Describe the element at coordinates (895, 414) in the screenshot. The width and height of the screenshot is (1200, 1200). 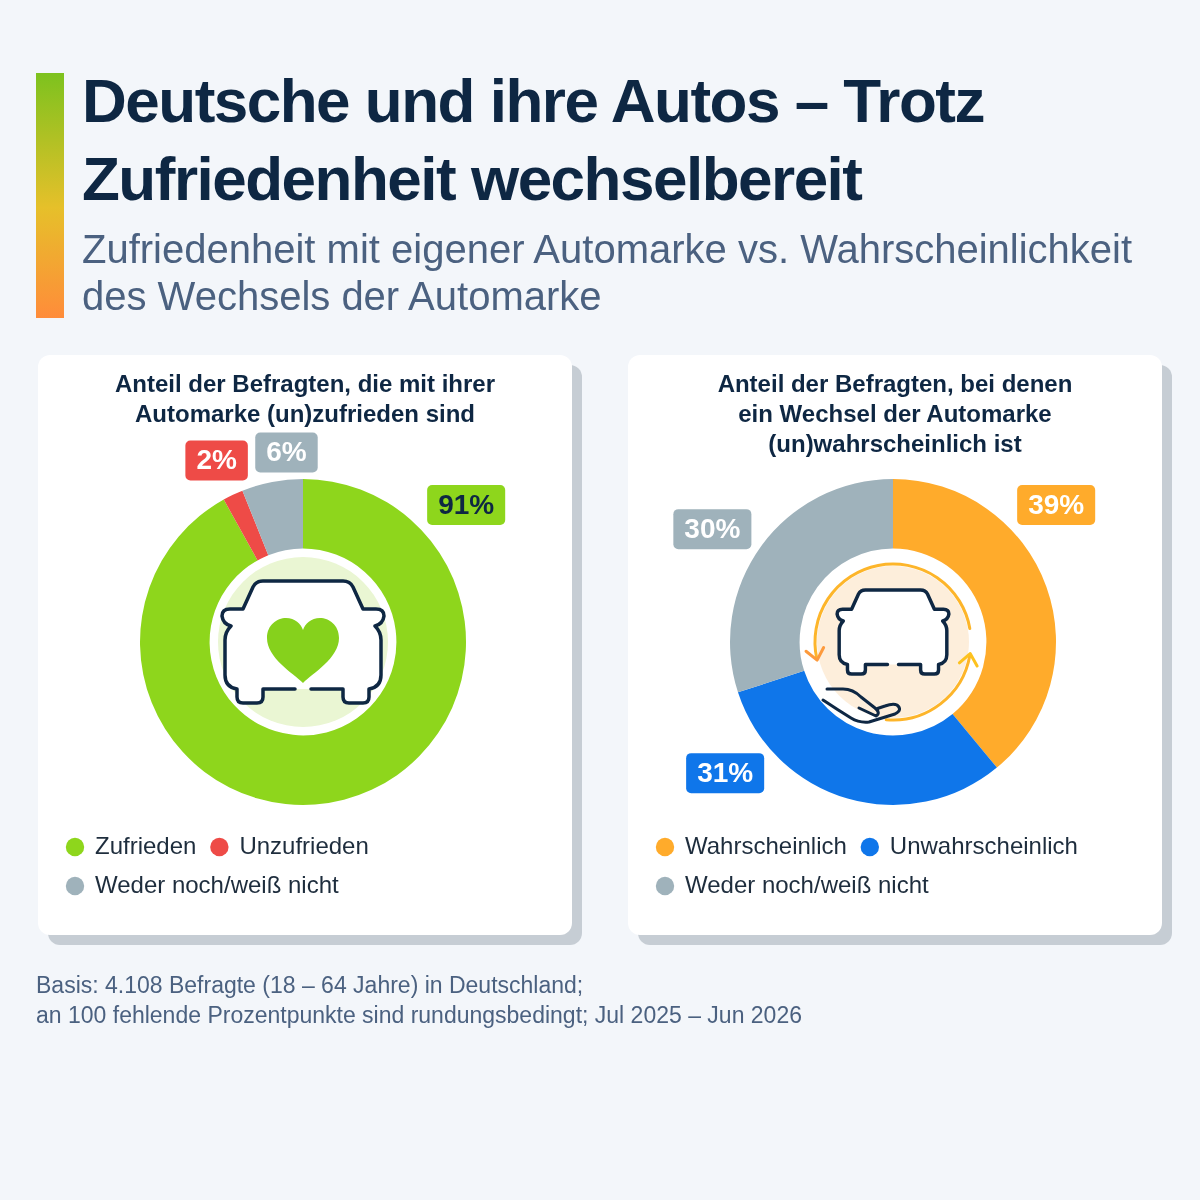
I see `chart-title: Anteil der Befragten, bei denen ein Wechsel der Automarke (un)wahrscheinlich ist` at that location.